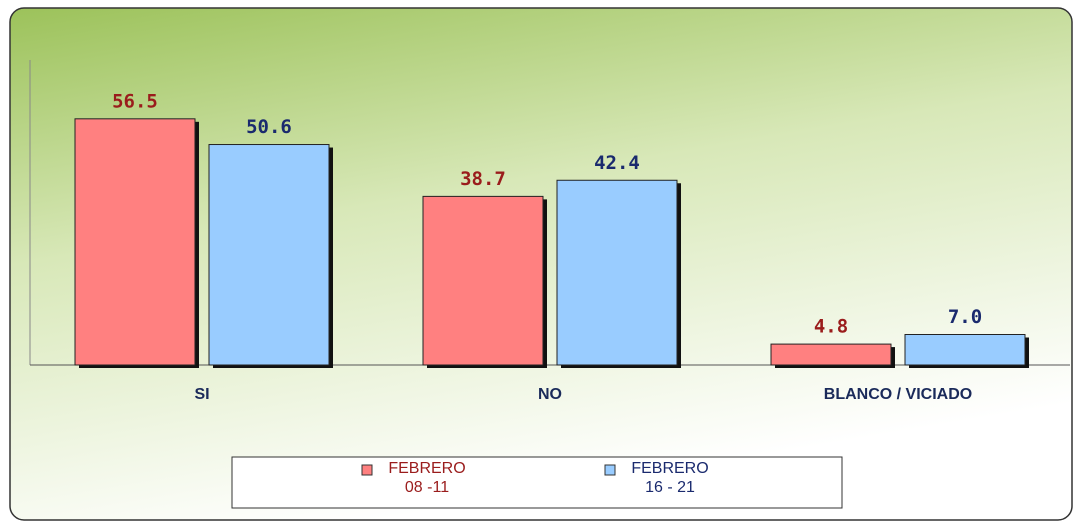  I want to click on x-tick-label: SI, so click(201, 394).